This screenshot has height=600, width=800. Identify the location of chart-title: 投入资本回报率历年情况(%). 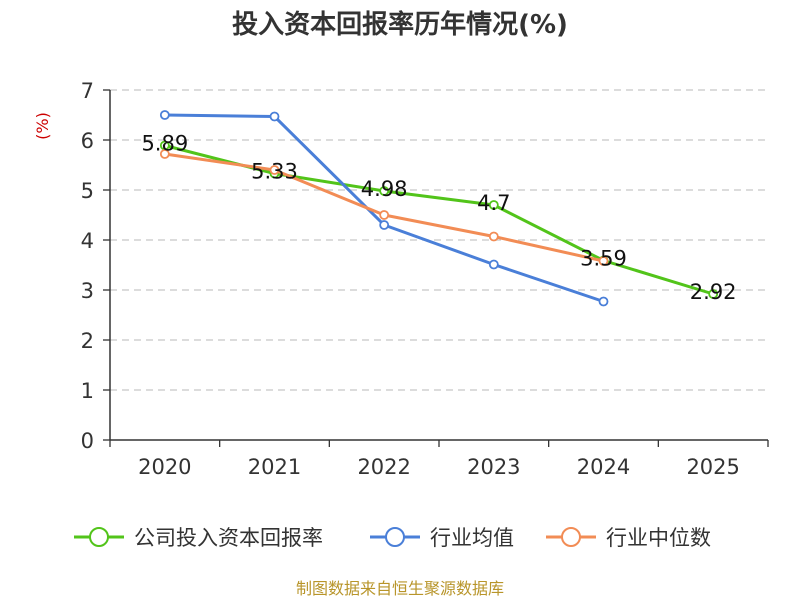
(400, 24).